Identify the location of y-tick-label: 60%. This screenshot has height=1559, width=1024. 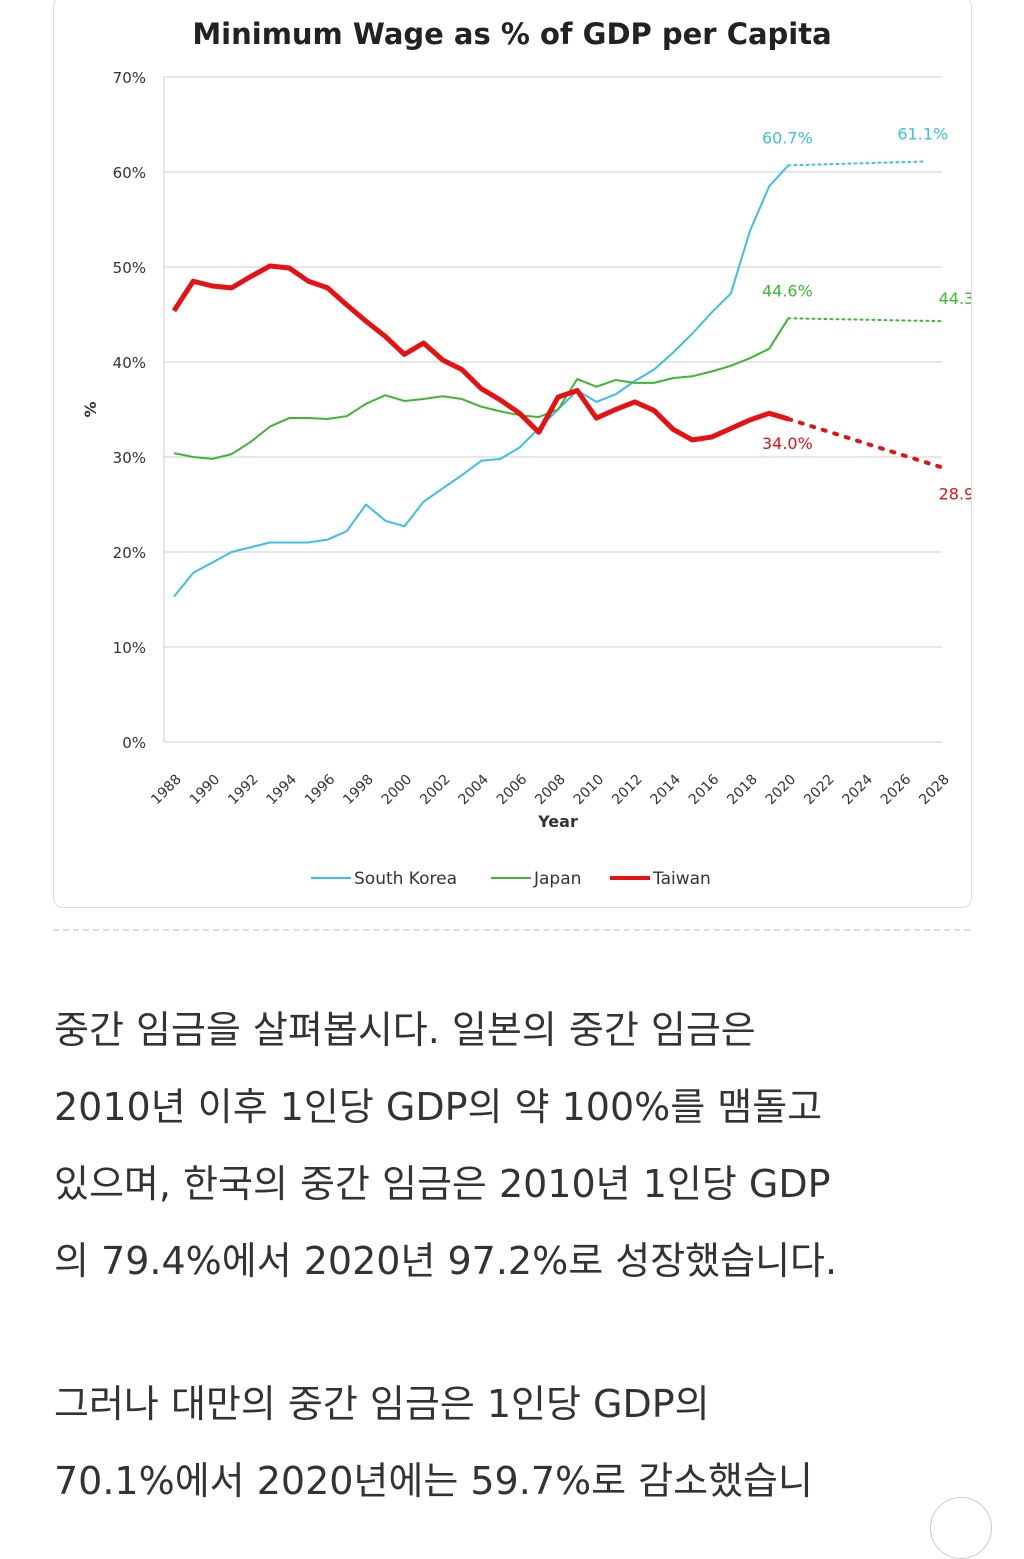
(129, 173).